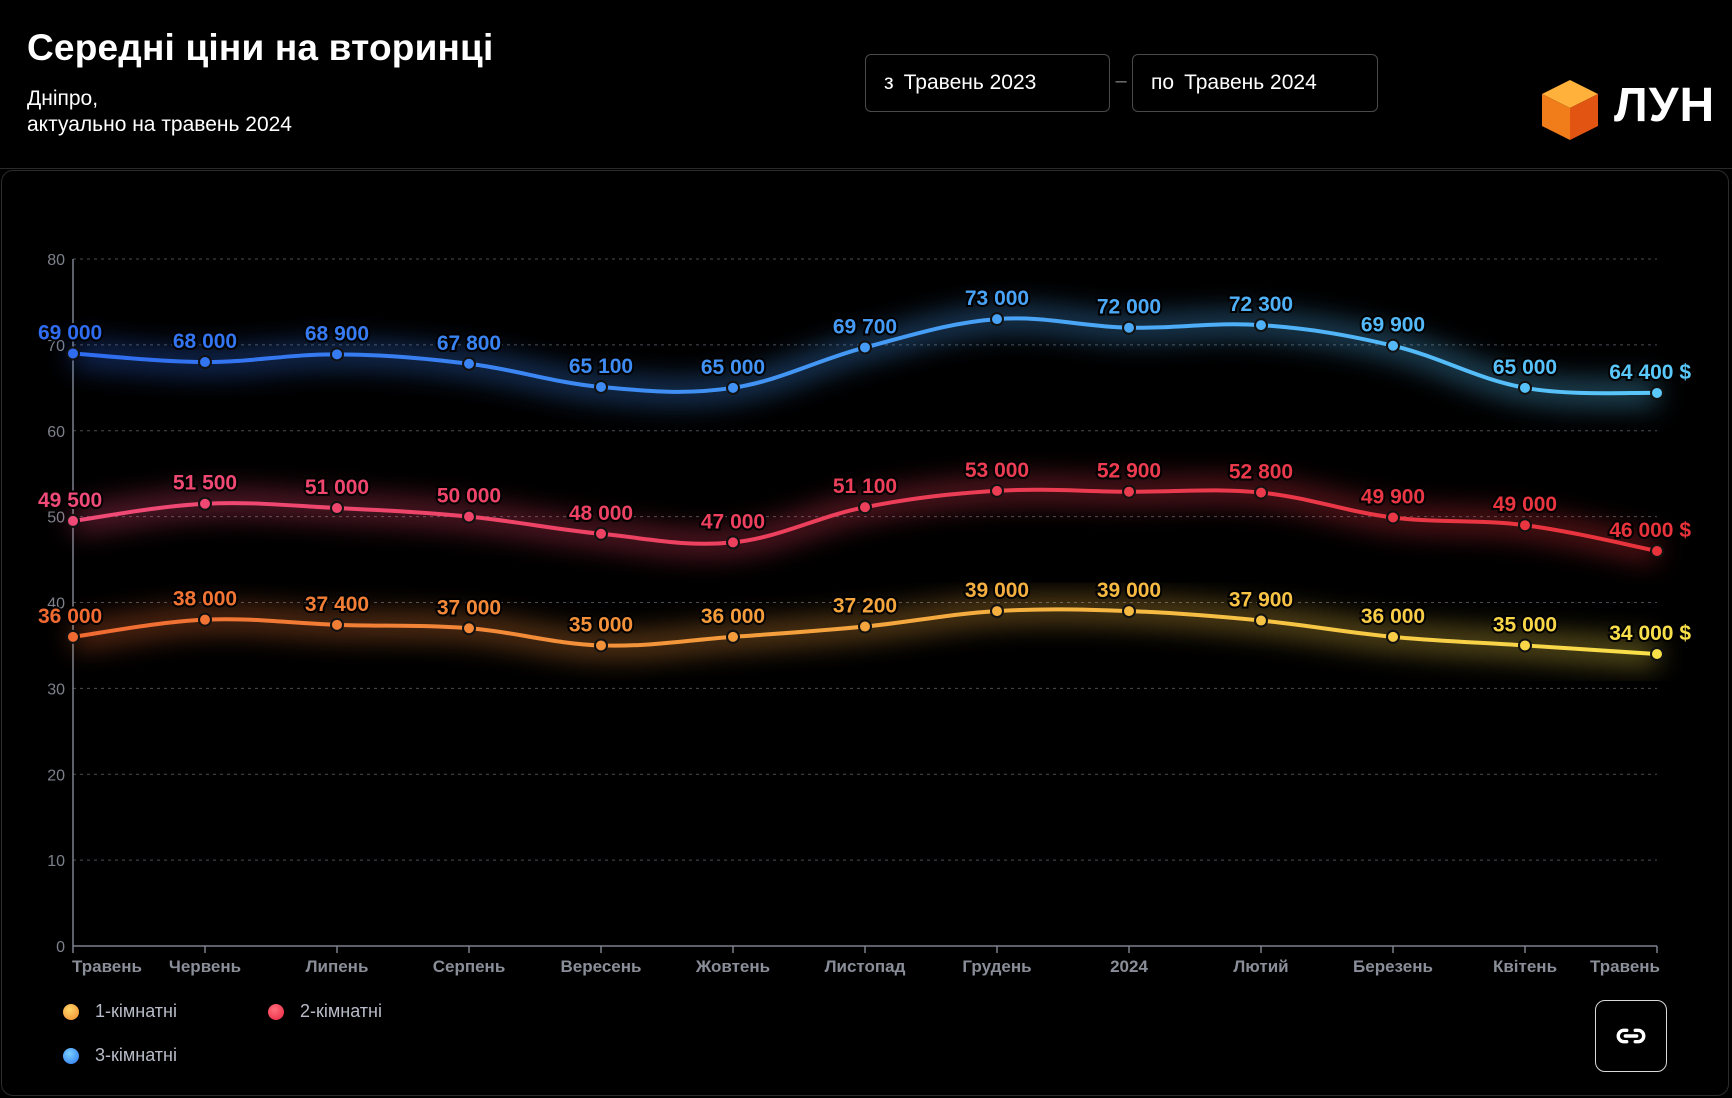  What do you see at coordinates (60, 947) in the screenshot?
I see `y-tick-label: 0` at bounding box center [60, 947].